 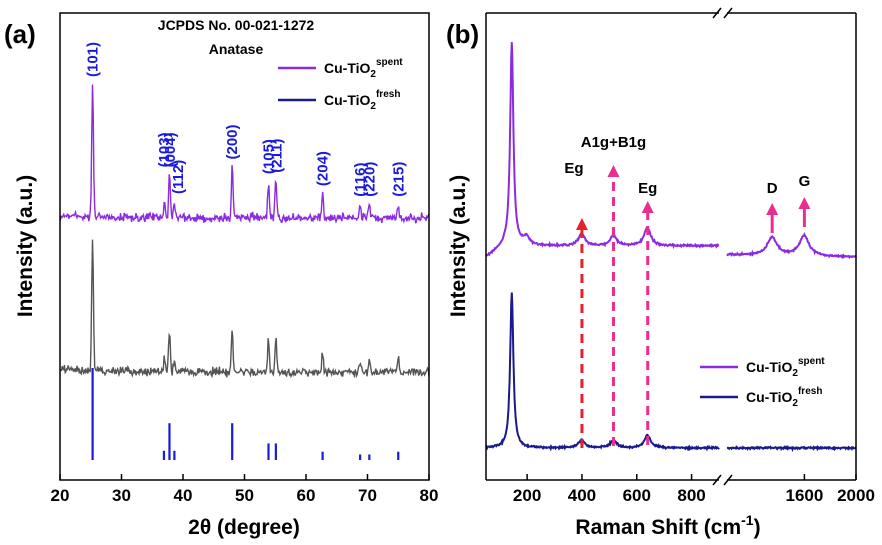 What do you see at coordinates (236, 25) in the screenshot?
I see `jcpds-note: JCPDS No. 00-021-1272` at bounding box center [236, 25].